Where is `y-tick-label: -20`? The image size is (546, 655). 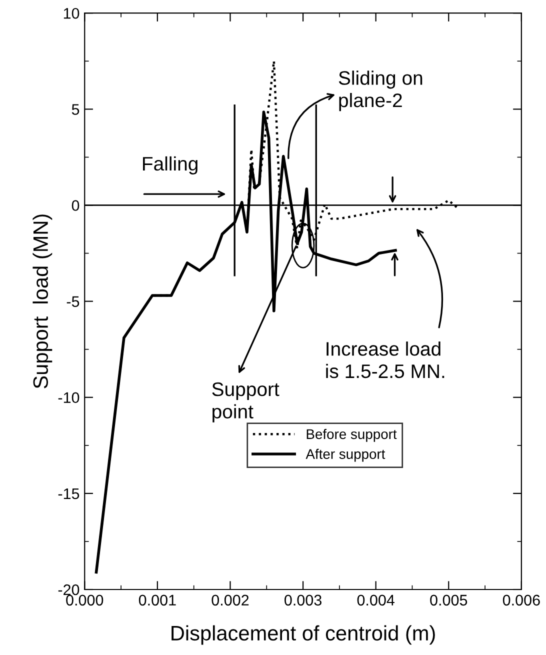
y-tick-label: -20 is located at coordinates (69, 590).